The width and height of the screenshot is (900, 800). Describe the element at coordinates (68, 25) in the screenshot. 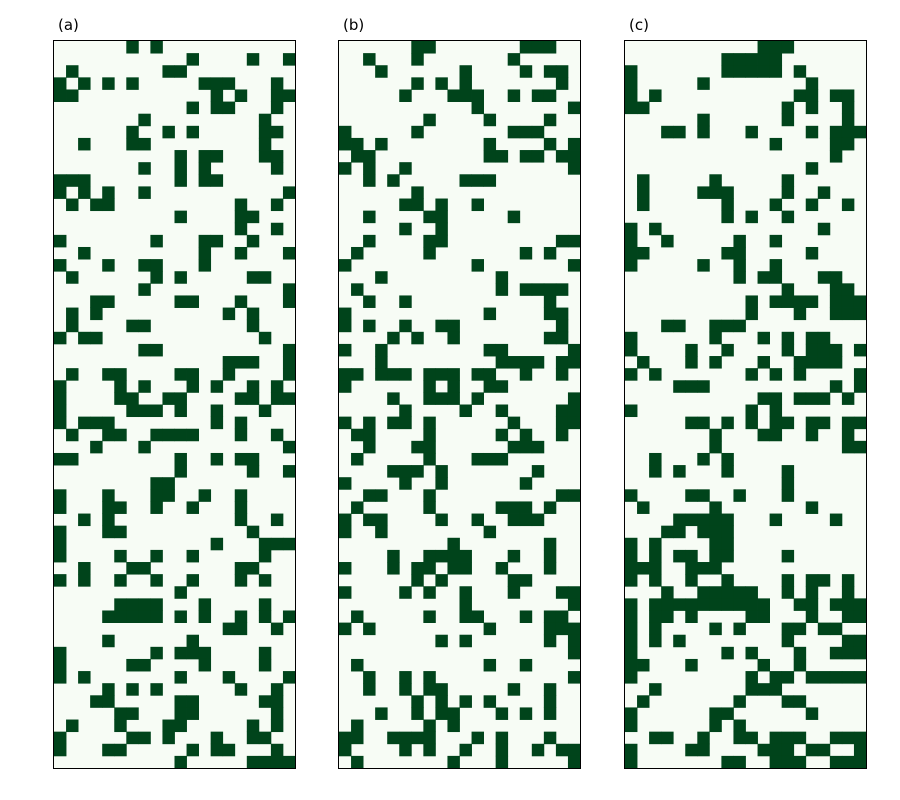

I see `panel-a-label: (a)` at that location.